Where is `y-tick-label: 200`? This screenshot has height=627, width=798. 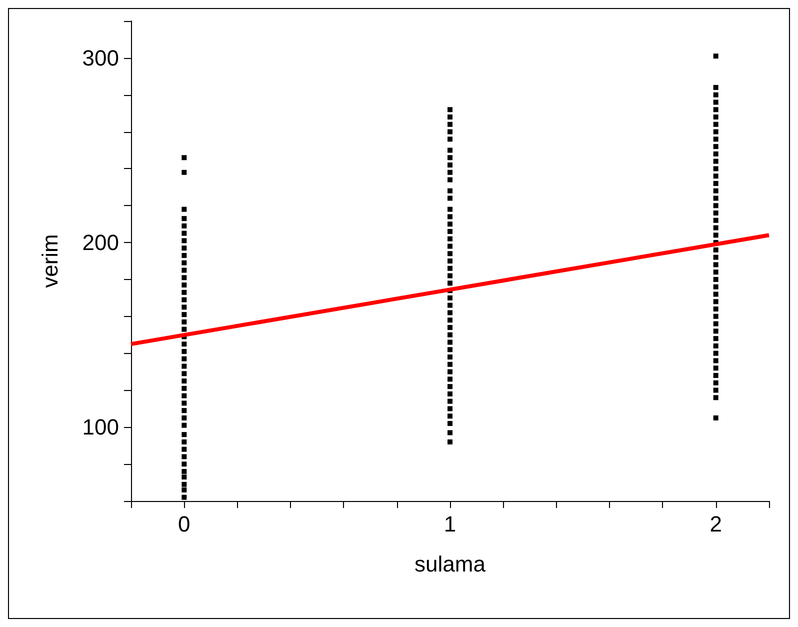
y-tick-label: 200 is located at coordinates (100, 243).